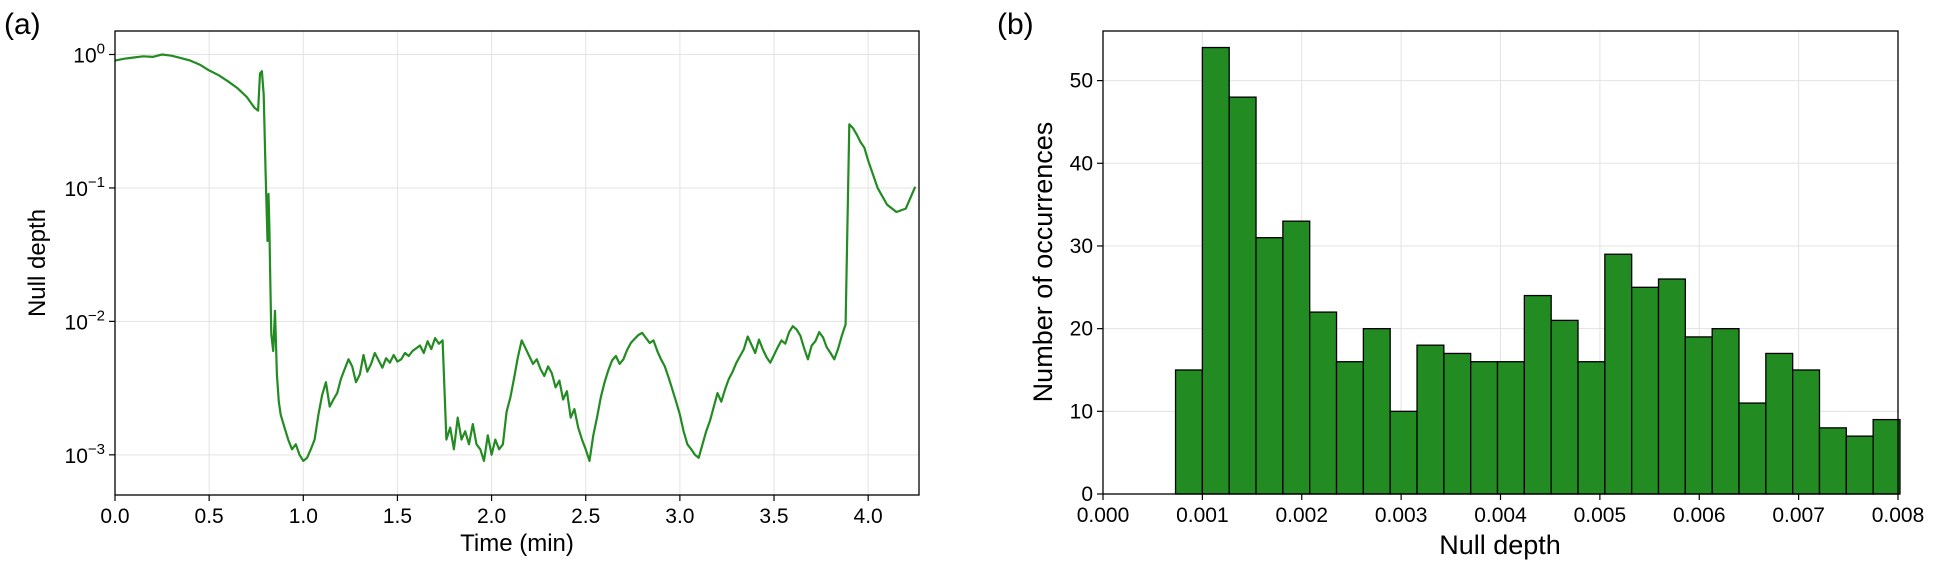  Describe the element at coordinates (1043, 262) in the screenshot. I see `panel-b-y-axis-label: Number of occurrences` at that location.